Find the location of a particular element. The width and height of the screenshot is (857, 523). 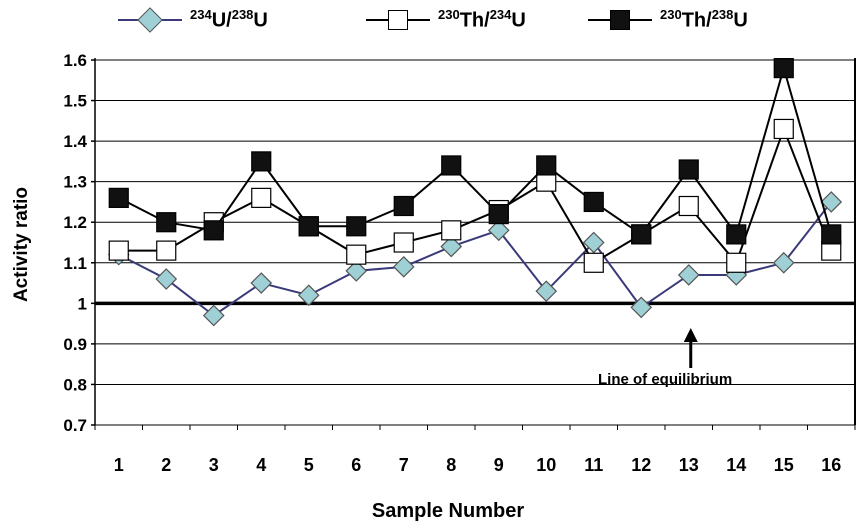

chart-legend: 234U/238U 230Th/234U 230Th/238U is located at coordinates (428, 20).